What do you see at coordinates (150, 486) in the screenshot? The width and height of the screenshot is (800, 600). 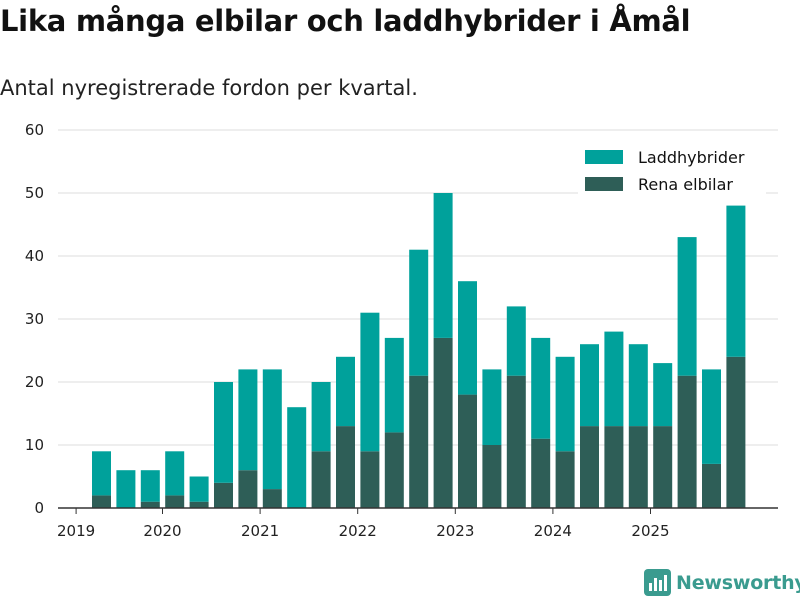 I see `bar-laddhybrider-2019-Q4` at bounding box center [150, 486].